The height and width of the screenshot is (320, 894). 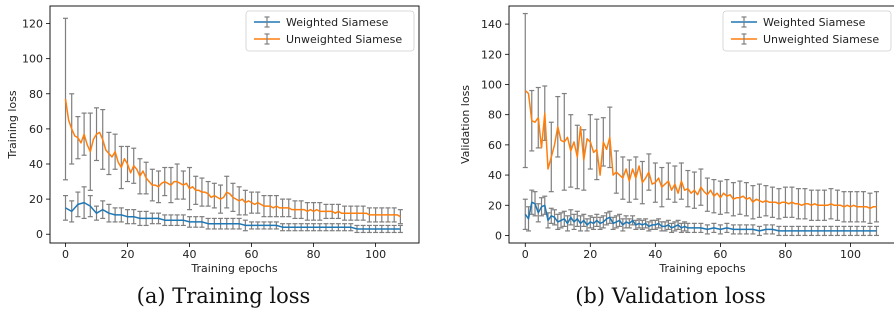 I want to click on caption-validation: (b) Validation loss, so click(x=670, y=296).